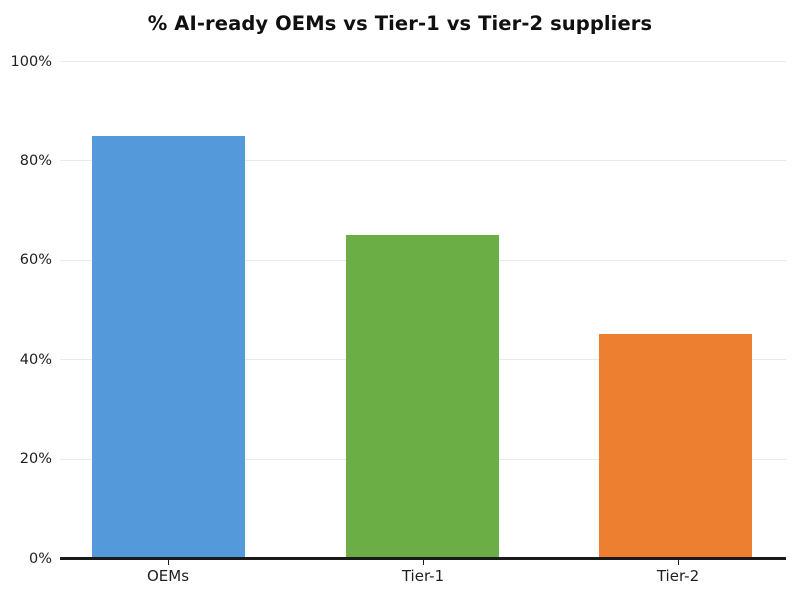  Describe the element at coordinates (168, 562) in the screenshot. I see `x-axis-tick-mark-oems` at that location.